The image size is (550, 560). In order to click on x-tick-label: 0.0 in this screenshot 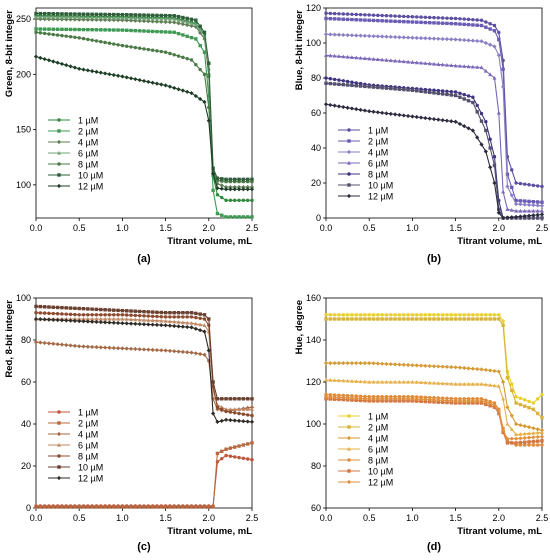, I will do `click(36, 228)`.